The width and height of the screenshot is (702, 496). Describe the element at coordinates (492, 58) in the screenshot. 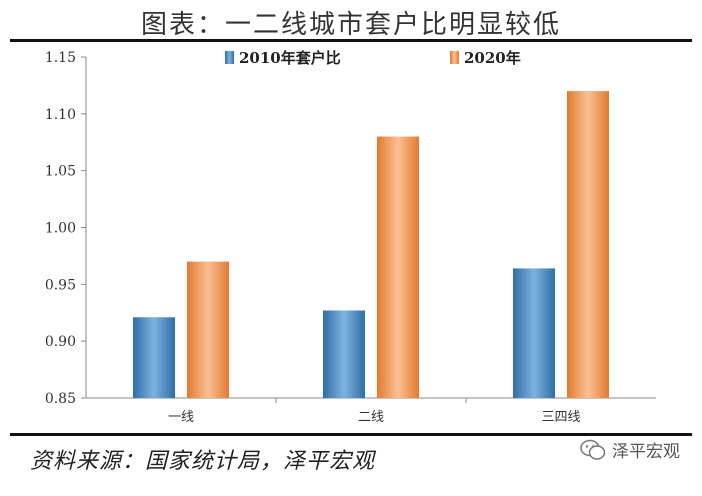

I see `legend-label: 2020年` at that location.